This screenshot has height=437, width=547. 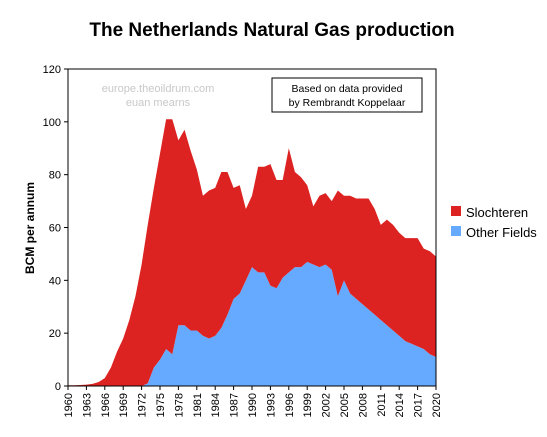 What do you see at coordinates (87, 405) in the screenshot?
I see `x-tick-label: 1963` at bounding box center [87, 405].